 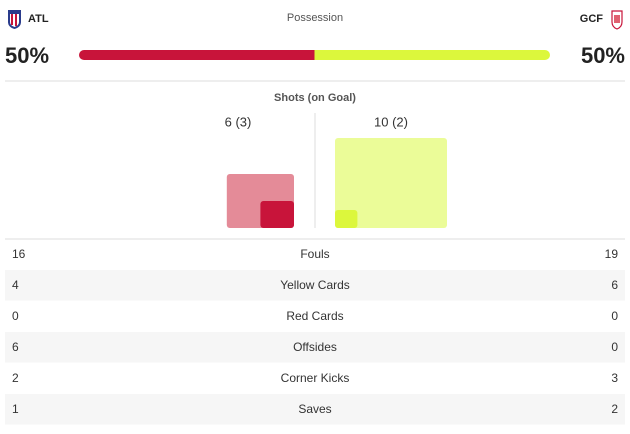 What do you see at coordinates (614, 285) in the screenshot?
I see `away-value: 6` at bounding box center [614, 285].